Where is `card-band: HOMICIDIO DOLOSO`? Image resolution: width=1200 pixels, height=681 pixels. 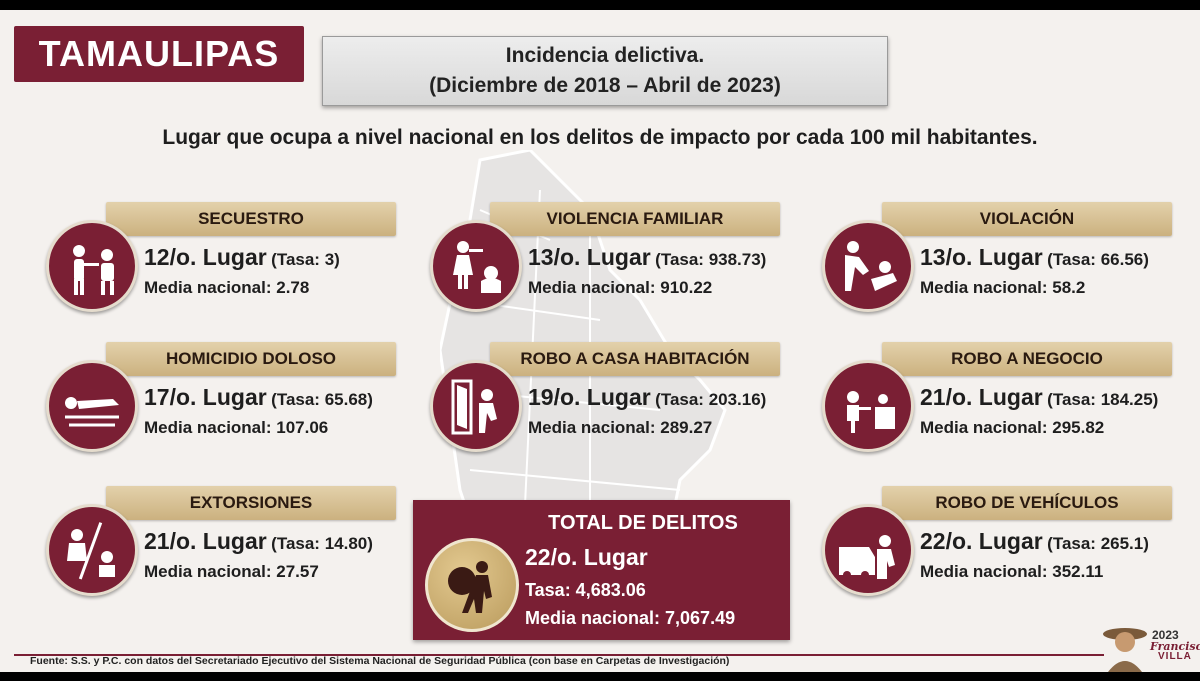
card-band: HOMICIDIO DOLOSO is located at coordinates (251, 359).